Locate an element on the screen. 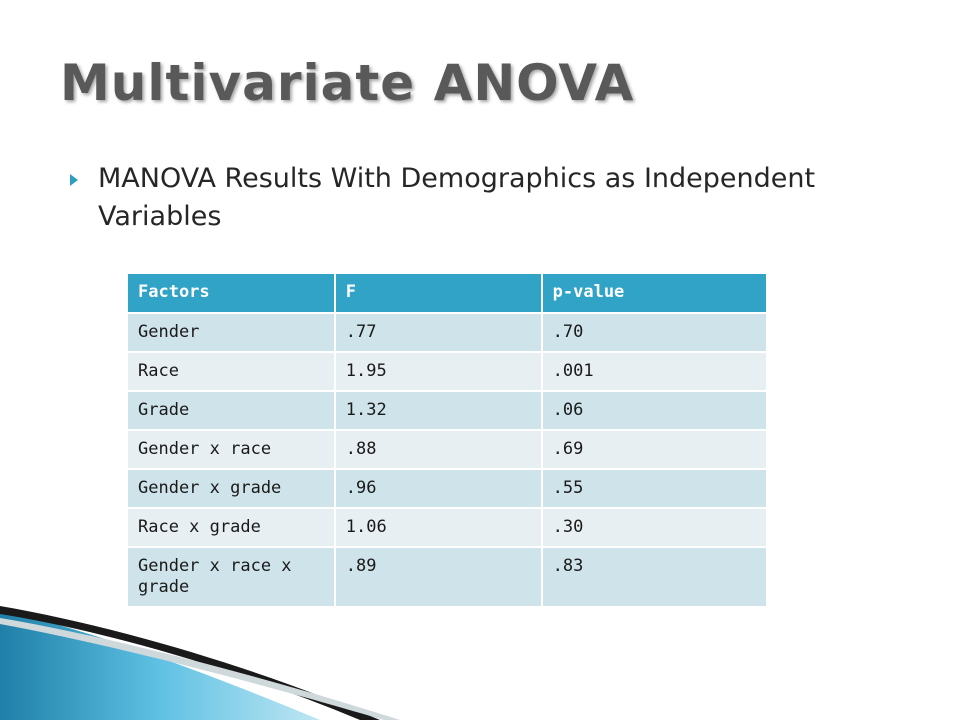 The height and width of the screenshot is (720, 960). table-row: Gender x race x grade .89 .83 is located at coordinates (447, 577).